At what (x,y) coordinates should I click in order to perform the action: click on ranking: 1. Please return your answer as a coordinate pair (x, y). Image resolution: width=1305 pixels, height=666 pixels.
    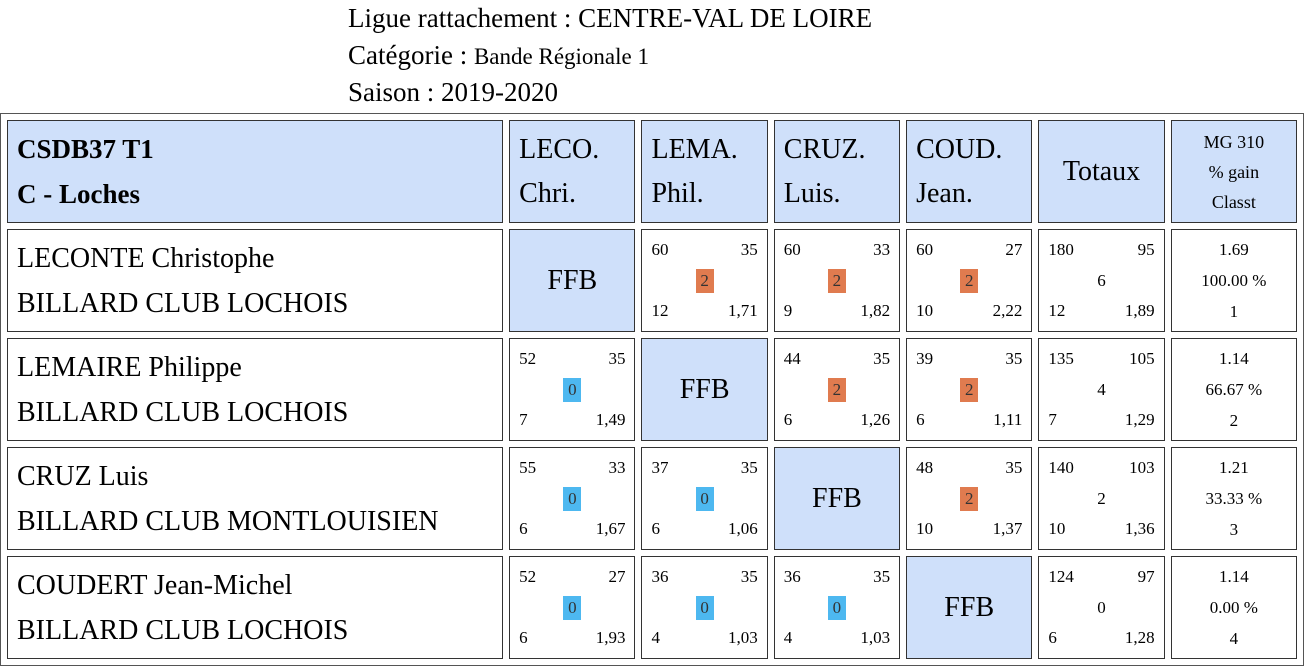
    Looking at the image, I should click on (1234, 311).